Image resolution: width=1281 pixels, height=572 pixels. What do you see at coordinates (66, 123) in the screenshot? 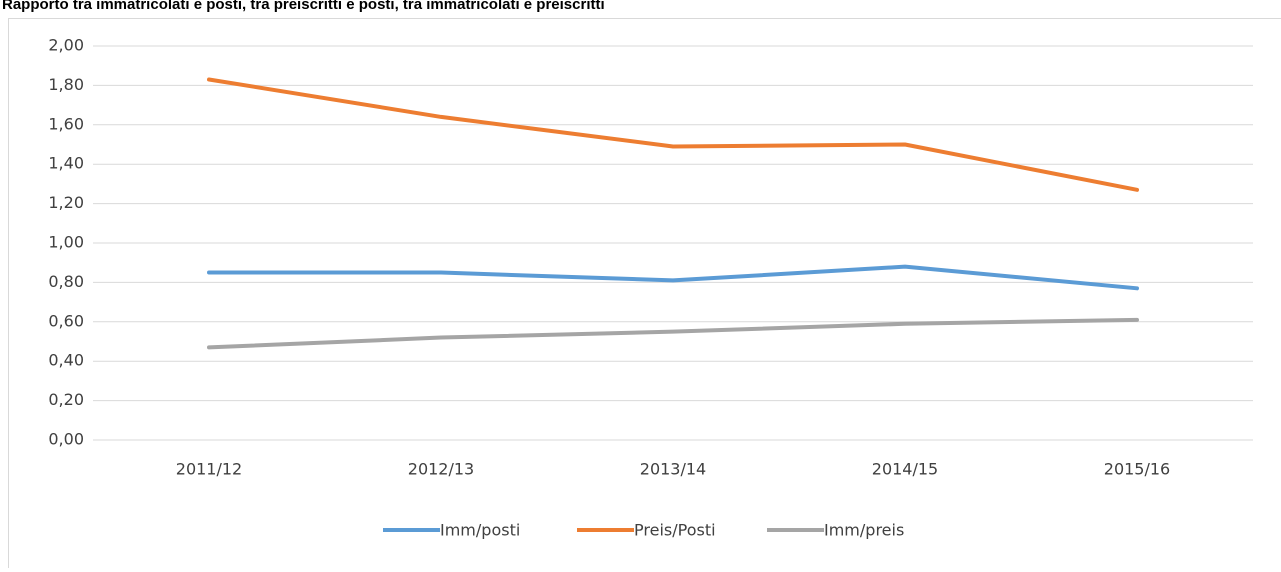
I see `y-tick-label: 1,60` at bounding box center [66, 123].